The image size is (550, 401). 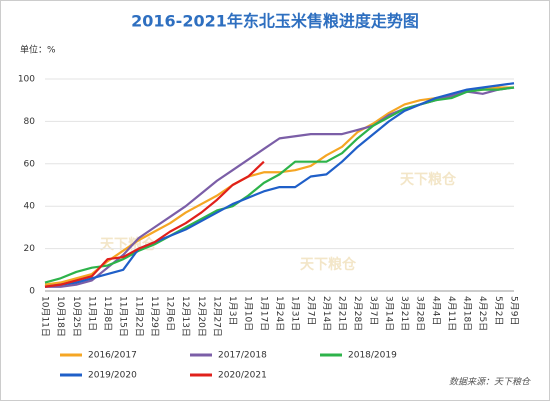 I want to click on y-tick-label: 0, so click(x=32, y=292).